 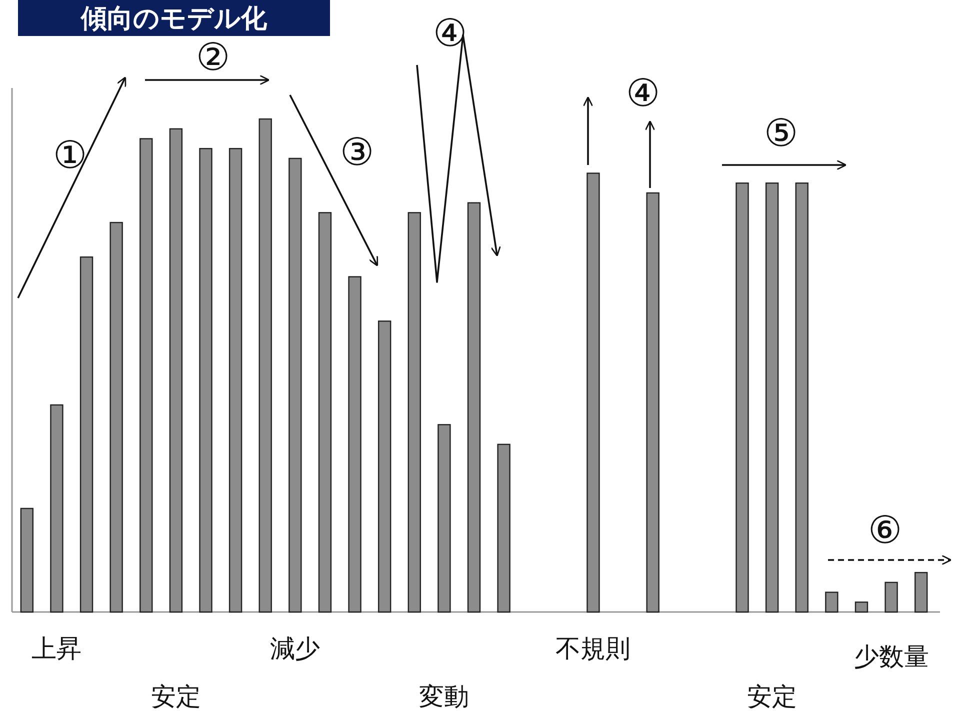 I want to click on x-tick-label: 変動, so click(x=444, y=696).